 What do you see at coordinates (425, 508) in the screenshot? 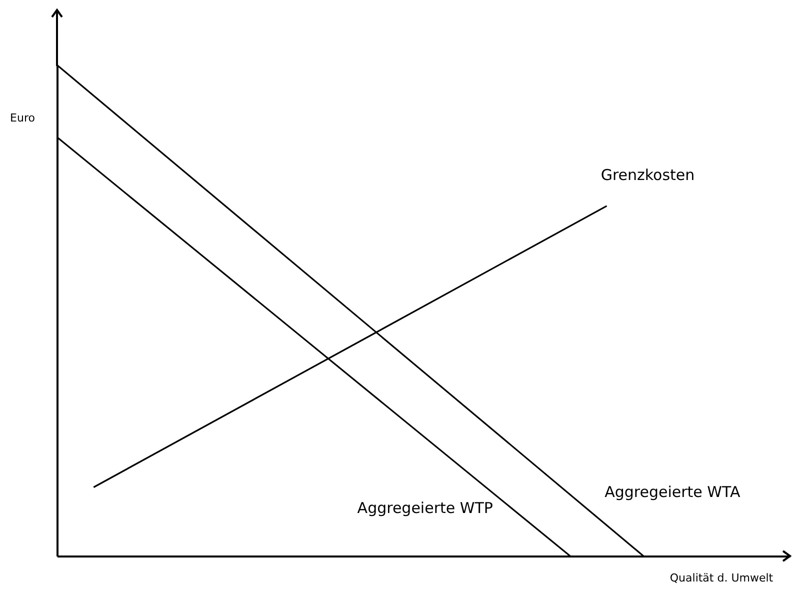
I see `series-label: Aggregeierte WTP` at bounding box center [425, 508].